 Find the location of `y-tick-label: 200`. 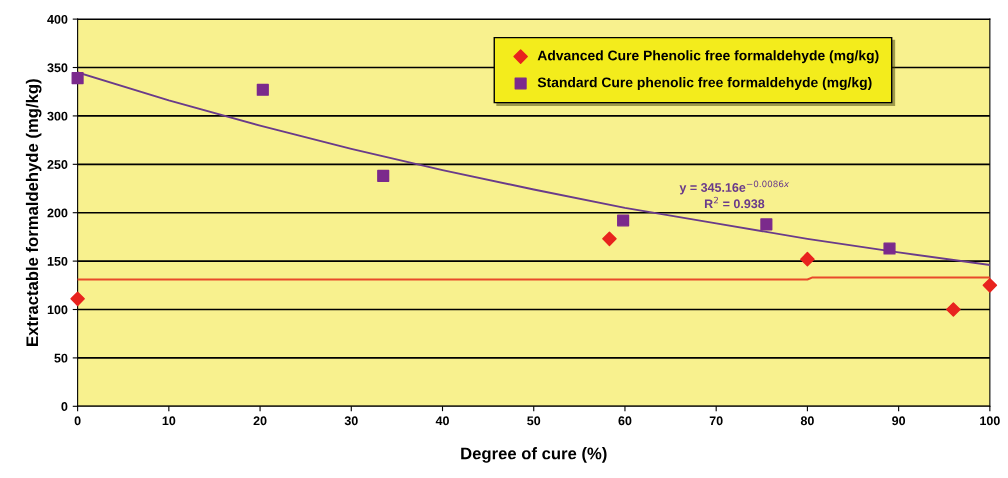

y-tick-label: 200 is located at coordinates (57, 213).